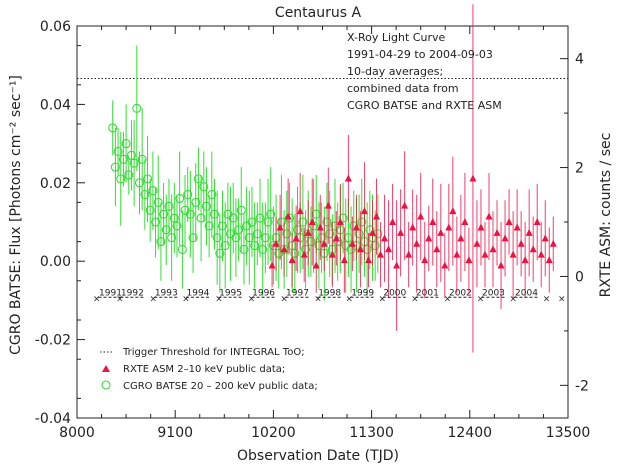 This screenshot has width=632, height=468. What do you see at coordinates (420, 54) in the screenshot?
I see `annotation-line: 1991-04-29 to 2004-09-03` at bounding box center [420, 54].